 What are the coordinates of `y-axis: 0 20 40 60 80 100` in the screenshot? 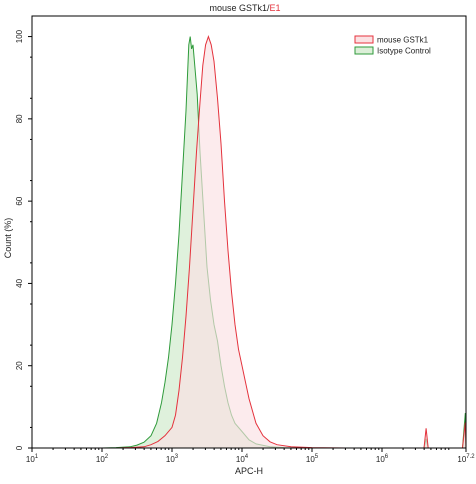 It's located at (23, 239).